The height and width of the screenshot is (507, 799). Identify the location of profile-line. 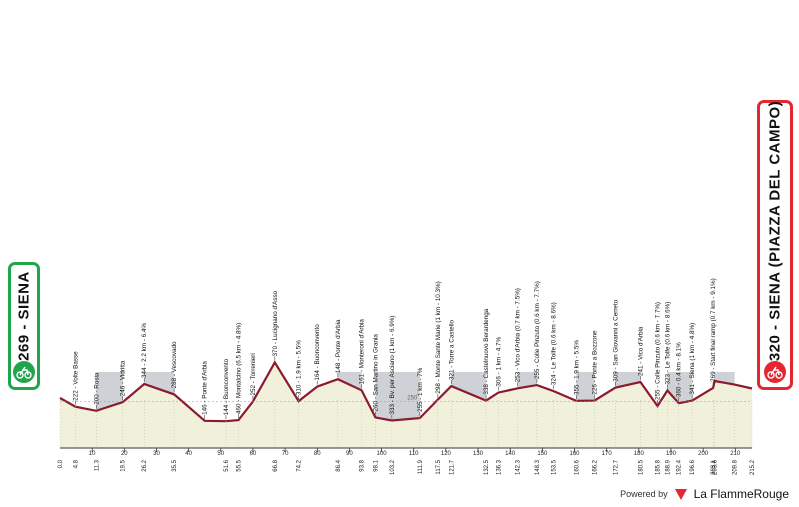
(406, 391).